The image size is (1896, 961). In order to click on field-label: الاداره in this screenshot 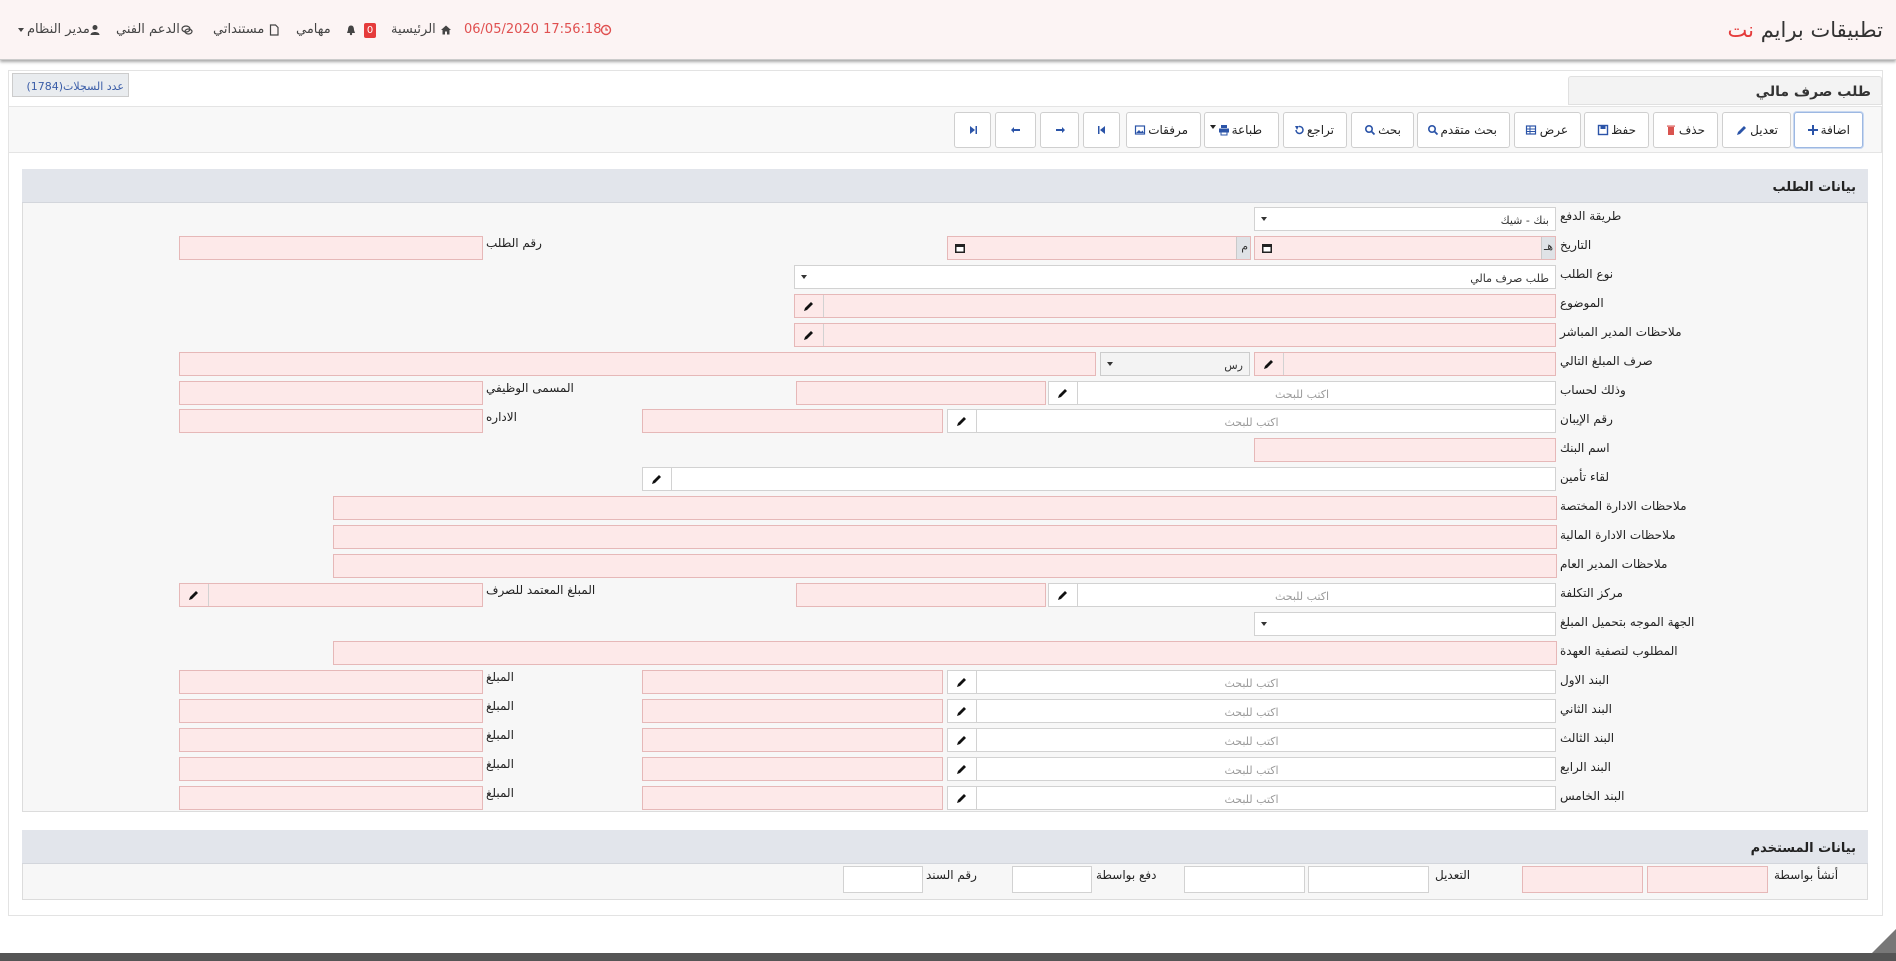, I will do `click(501, 417)`.